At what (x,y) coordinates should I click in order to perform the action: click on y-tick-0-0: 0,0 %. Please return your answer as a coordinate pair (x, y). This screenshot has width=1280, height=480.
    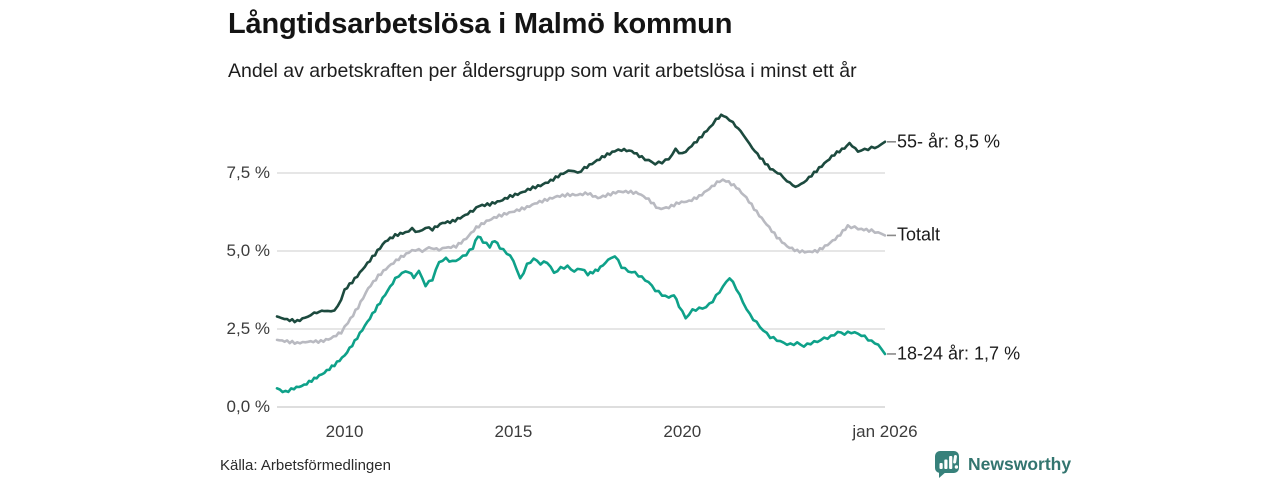
    Looking at the image, I should click on (248, 406).